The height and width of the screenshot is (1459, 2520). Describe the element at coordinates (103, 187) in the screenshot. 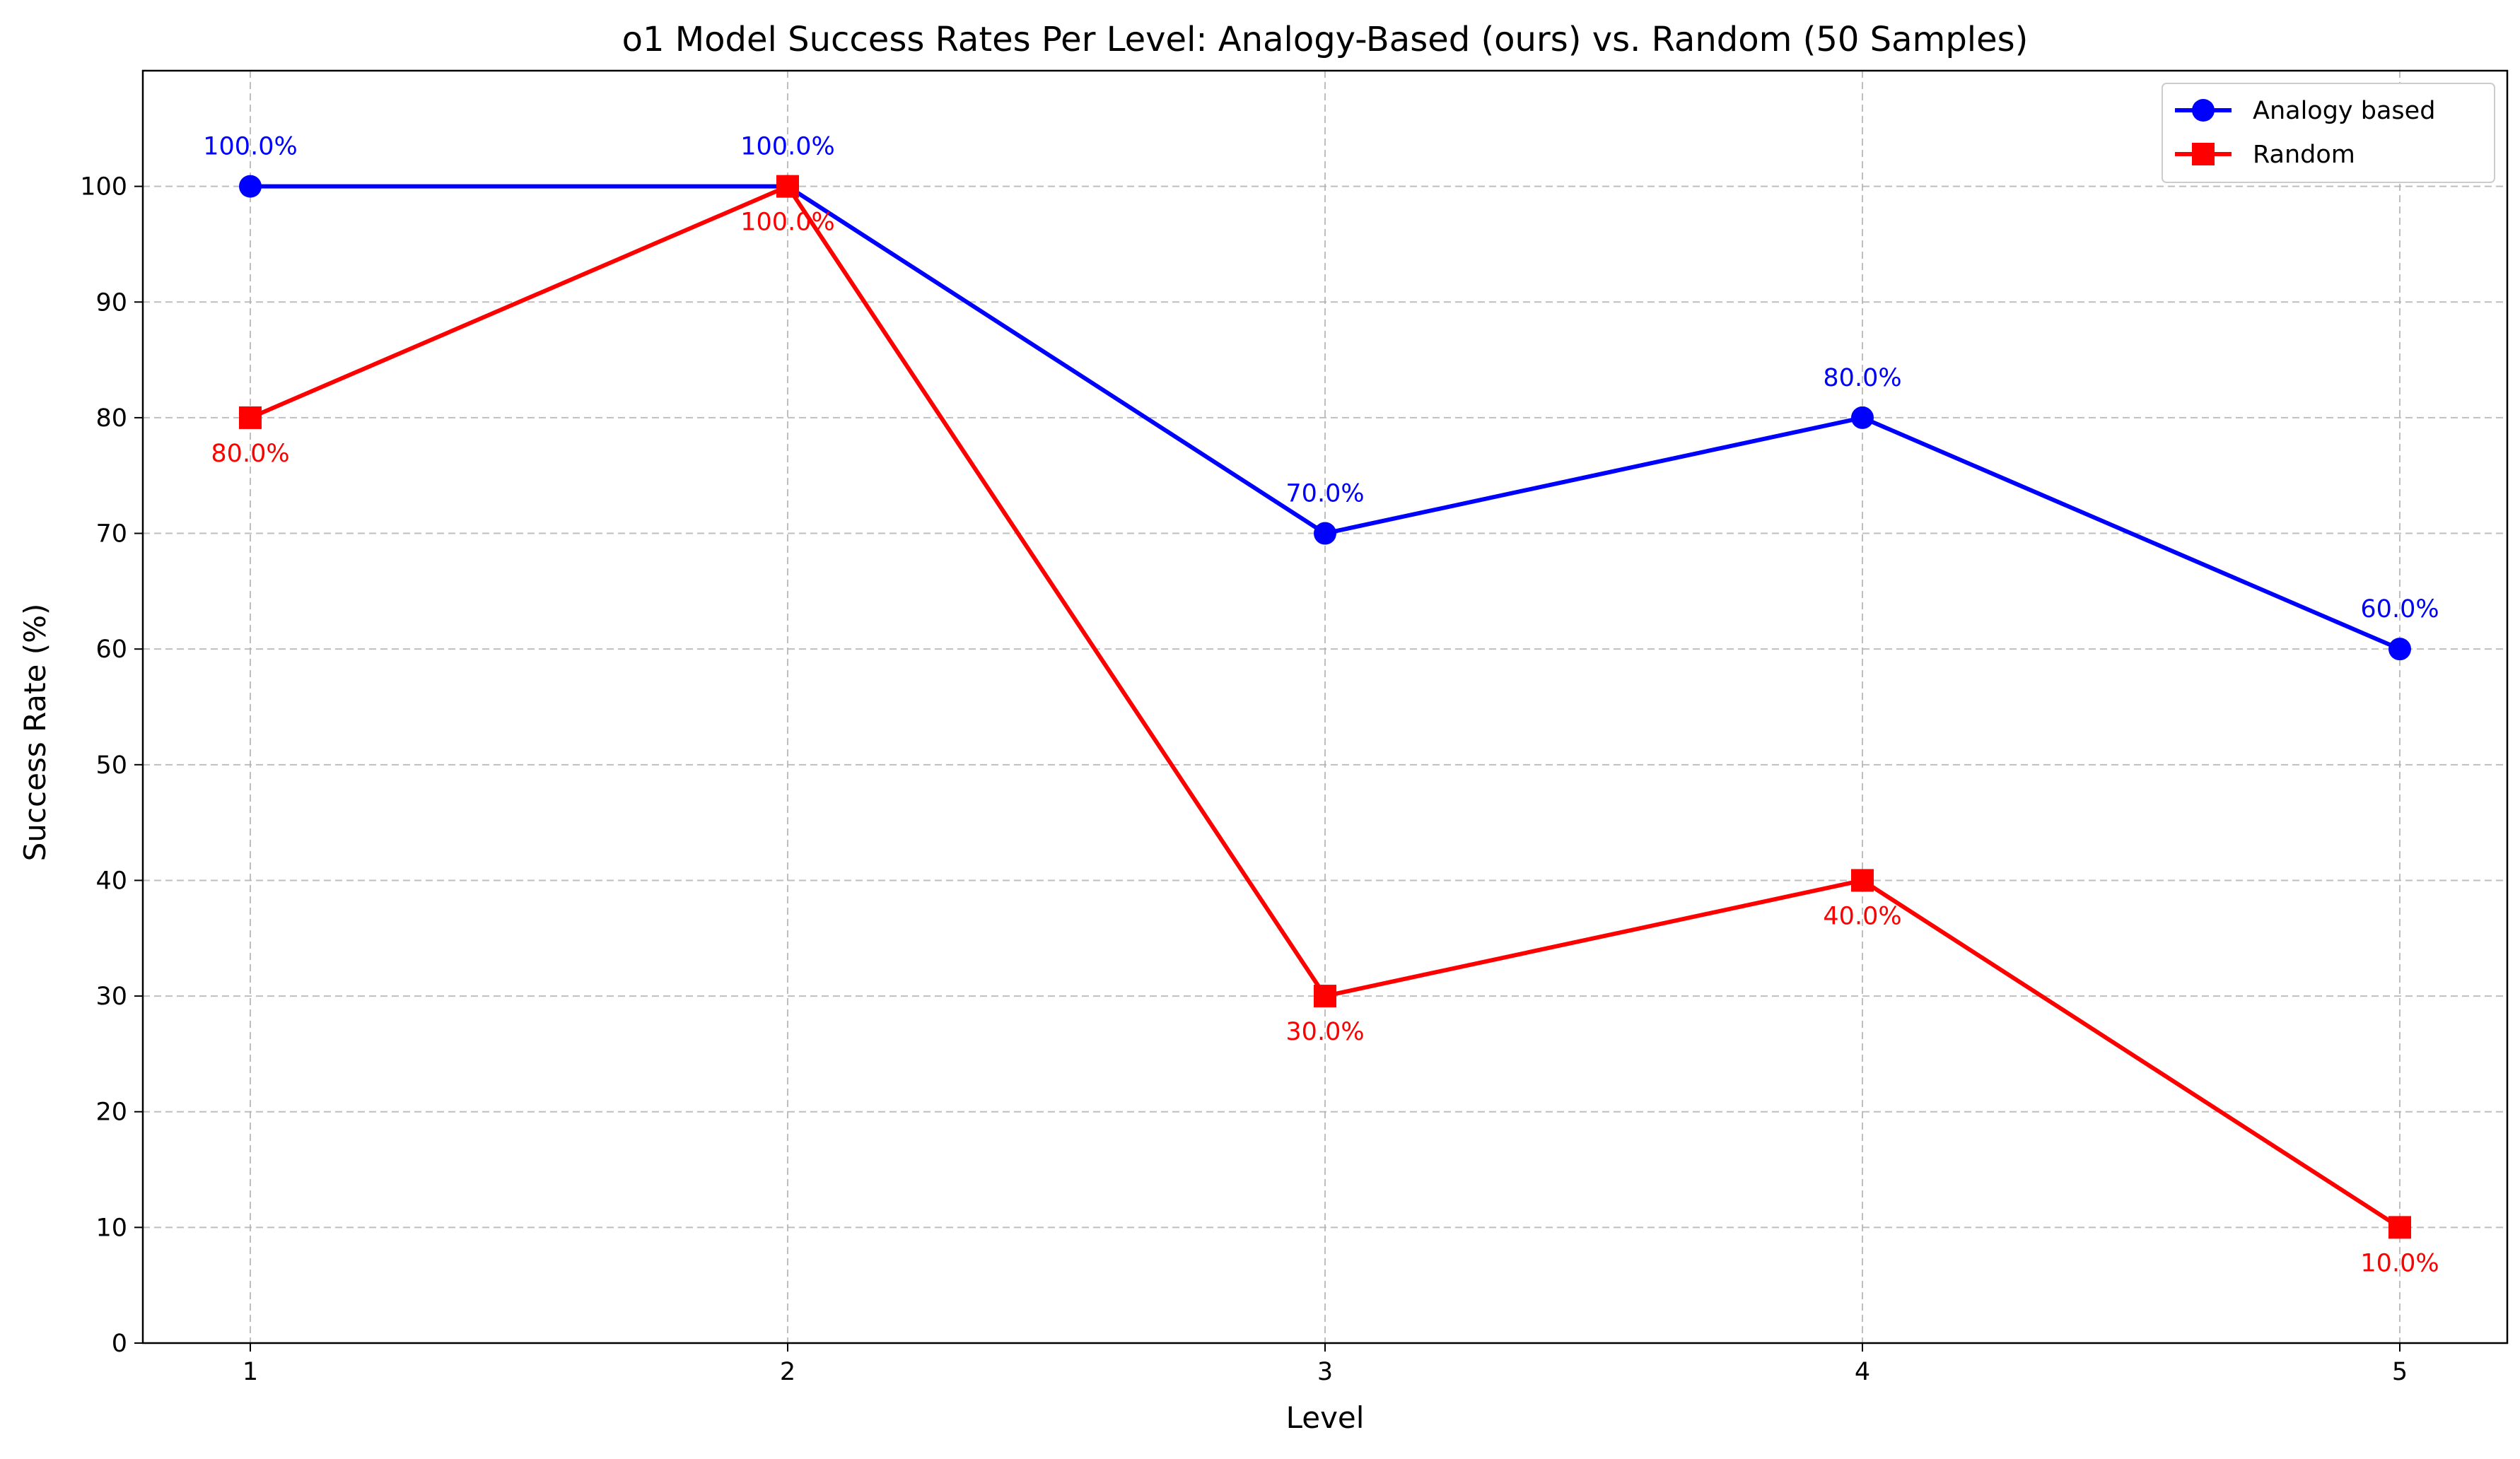

I see `y-tick-label: 100` at that location.